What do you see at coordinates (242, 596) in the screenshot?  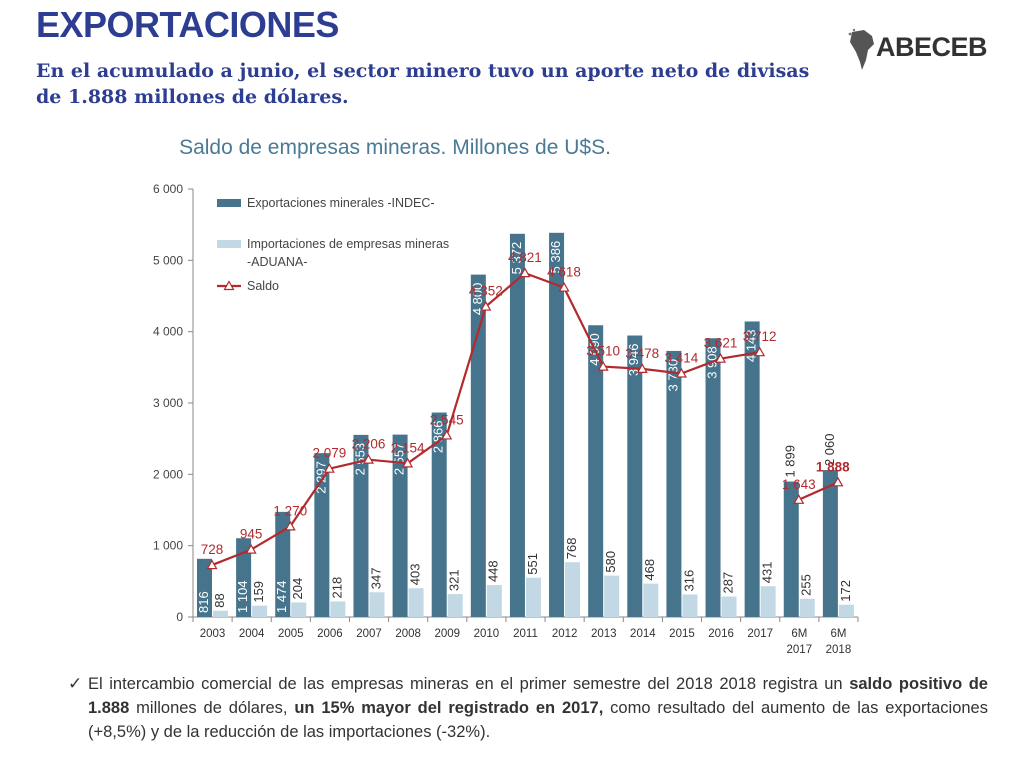 I see `exportaciones-value-label: 1 104` at bounding box center [242, 596].